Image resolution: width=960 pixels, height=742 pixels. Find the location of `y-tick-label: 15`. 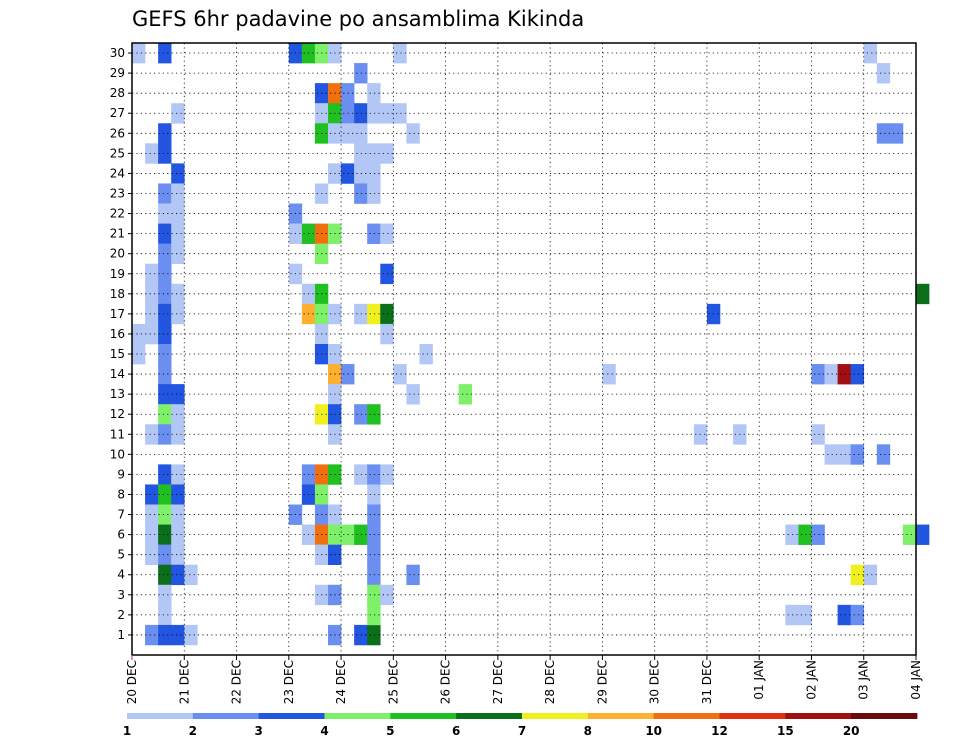

y-tick-label: 15 is located at coordinates (117, 354).